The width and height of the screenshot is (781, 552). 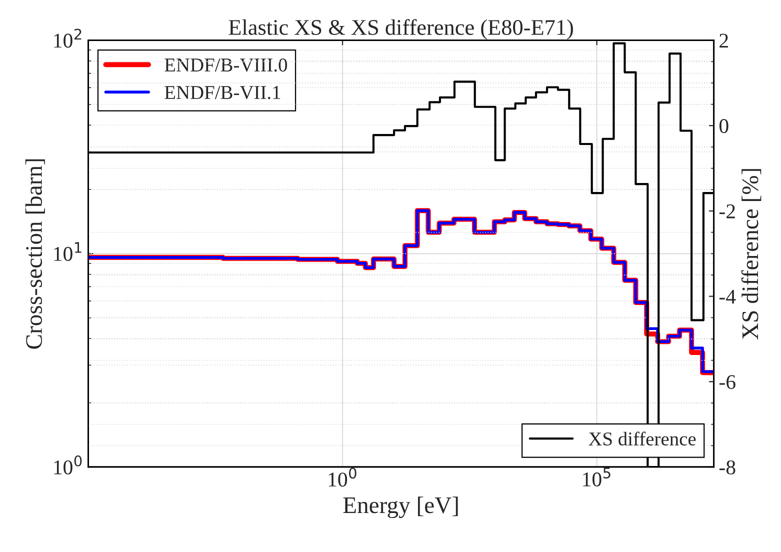 I want to click on x-axis-title: Energy [eV], so click(x=400, y=507).